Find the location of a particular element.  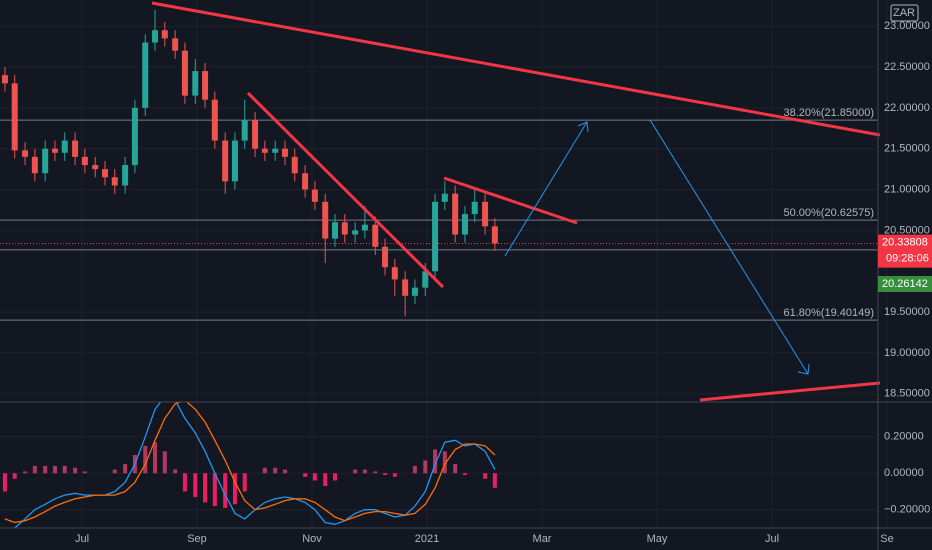

y-tick-label: 0.00000 is located at coordinates (904, 473).